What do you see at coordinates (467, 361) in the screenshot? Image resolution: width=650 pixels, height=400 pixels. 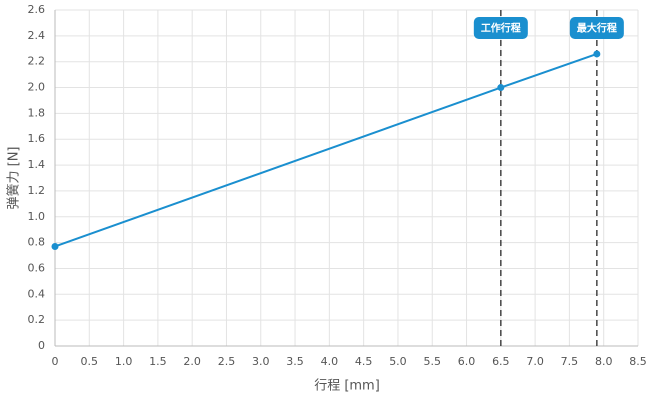 I see `x-tick-label: 6.0` at bounding box center [467, 361].